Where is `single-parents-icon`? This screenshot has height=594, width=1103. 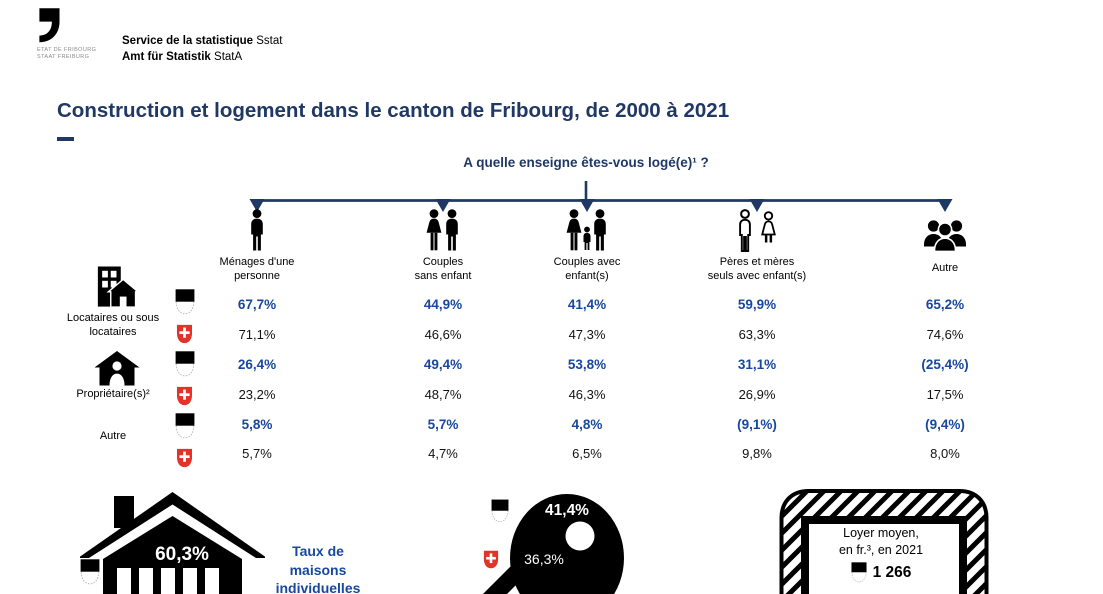 single-parents-icon is located at coordinates (757, 231).